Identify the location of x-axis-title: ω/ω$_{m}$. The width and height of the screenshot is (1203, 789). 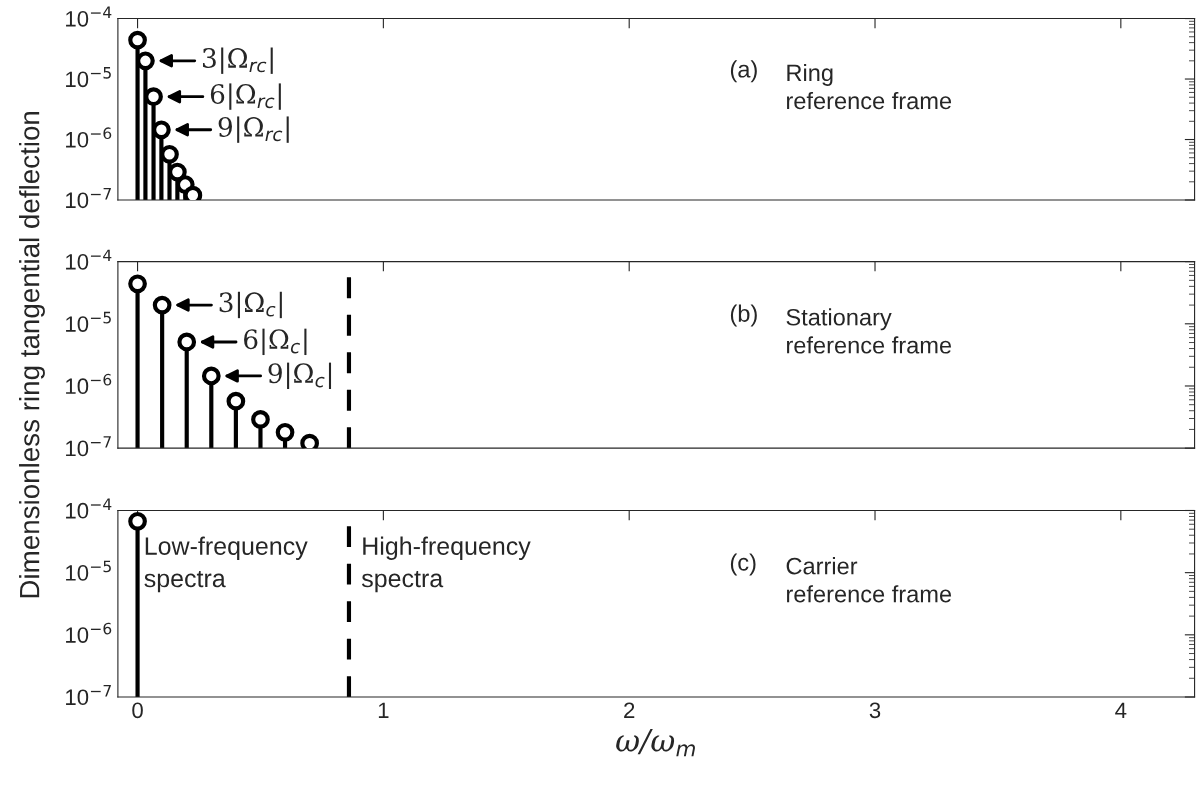
(655, 743).